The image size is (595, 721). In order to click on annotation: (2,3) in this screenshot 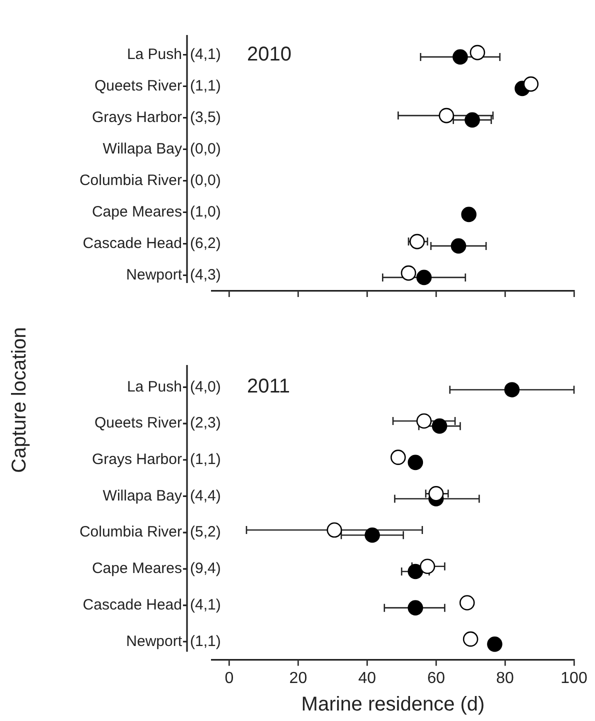, I will do `click(205, 423)`.